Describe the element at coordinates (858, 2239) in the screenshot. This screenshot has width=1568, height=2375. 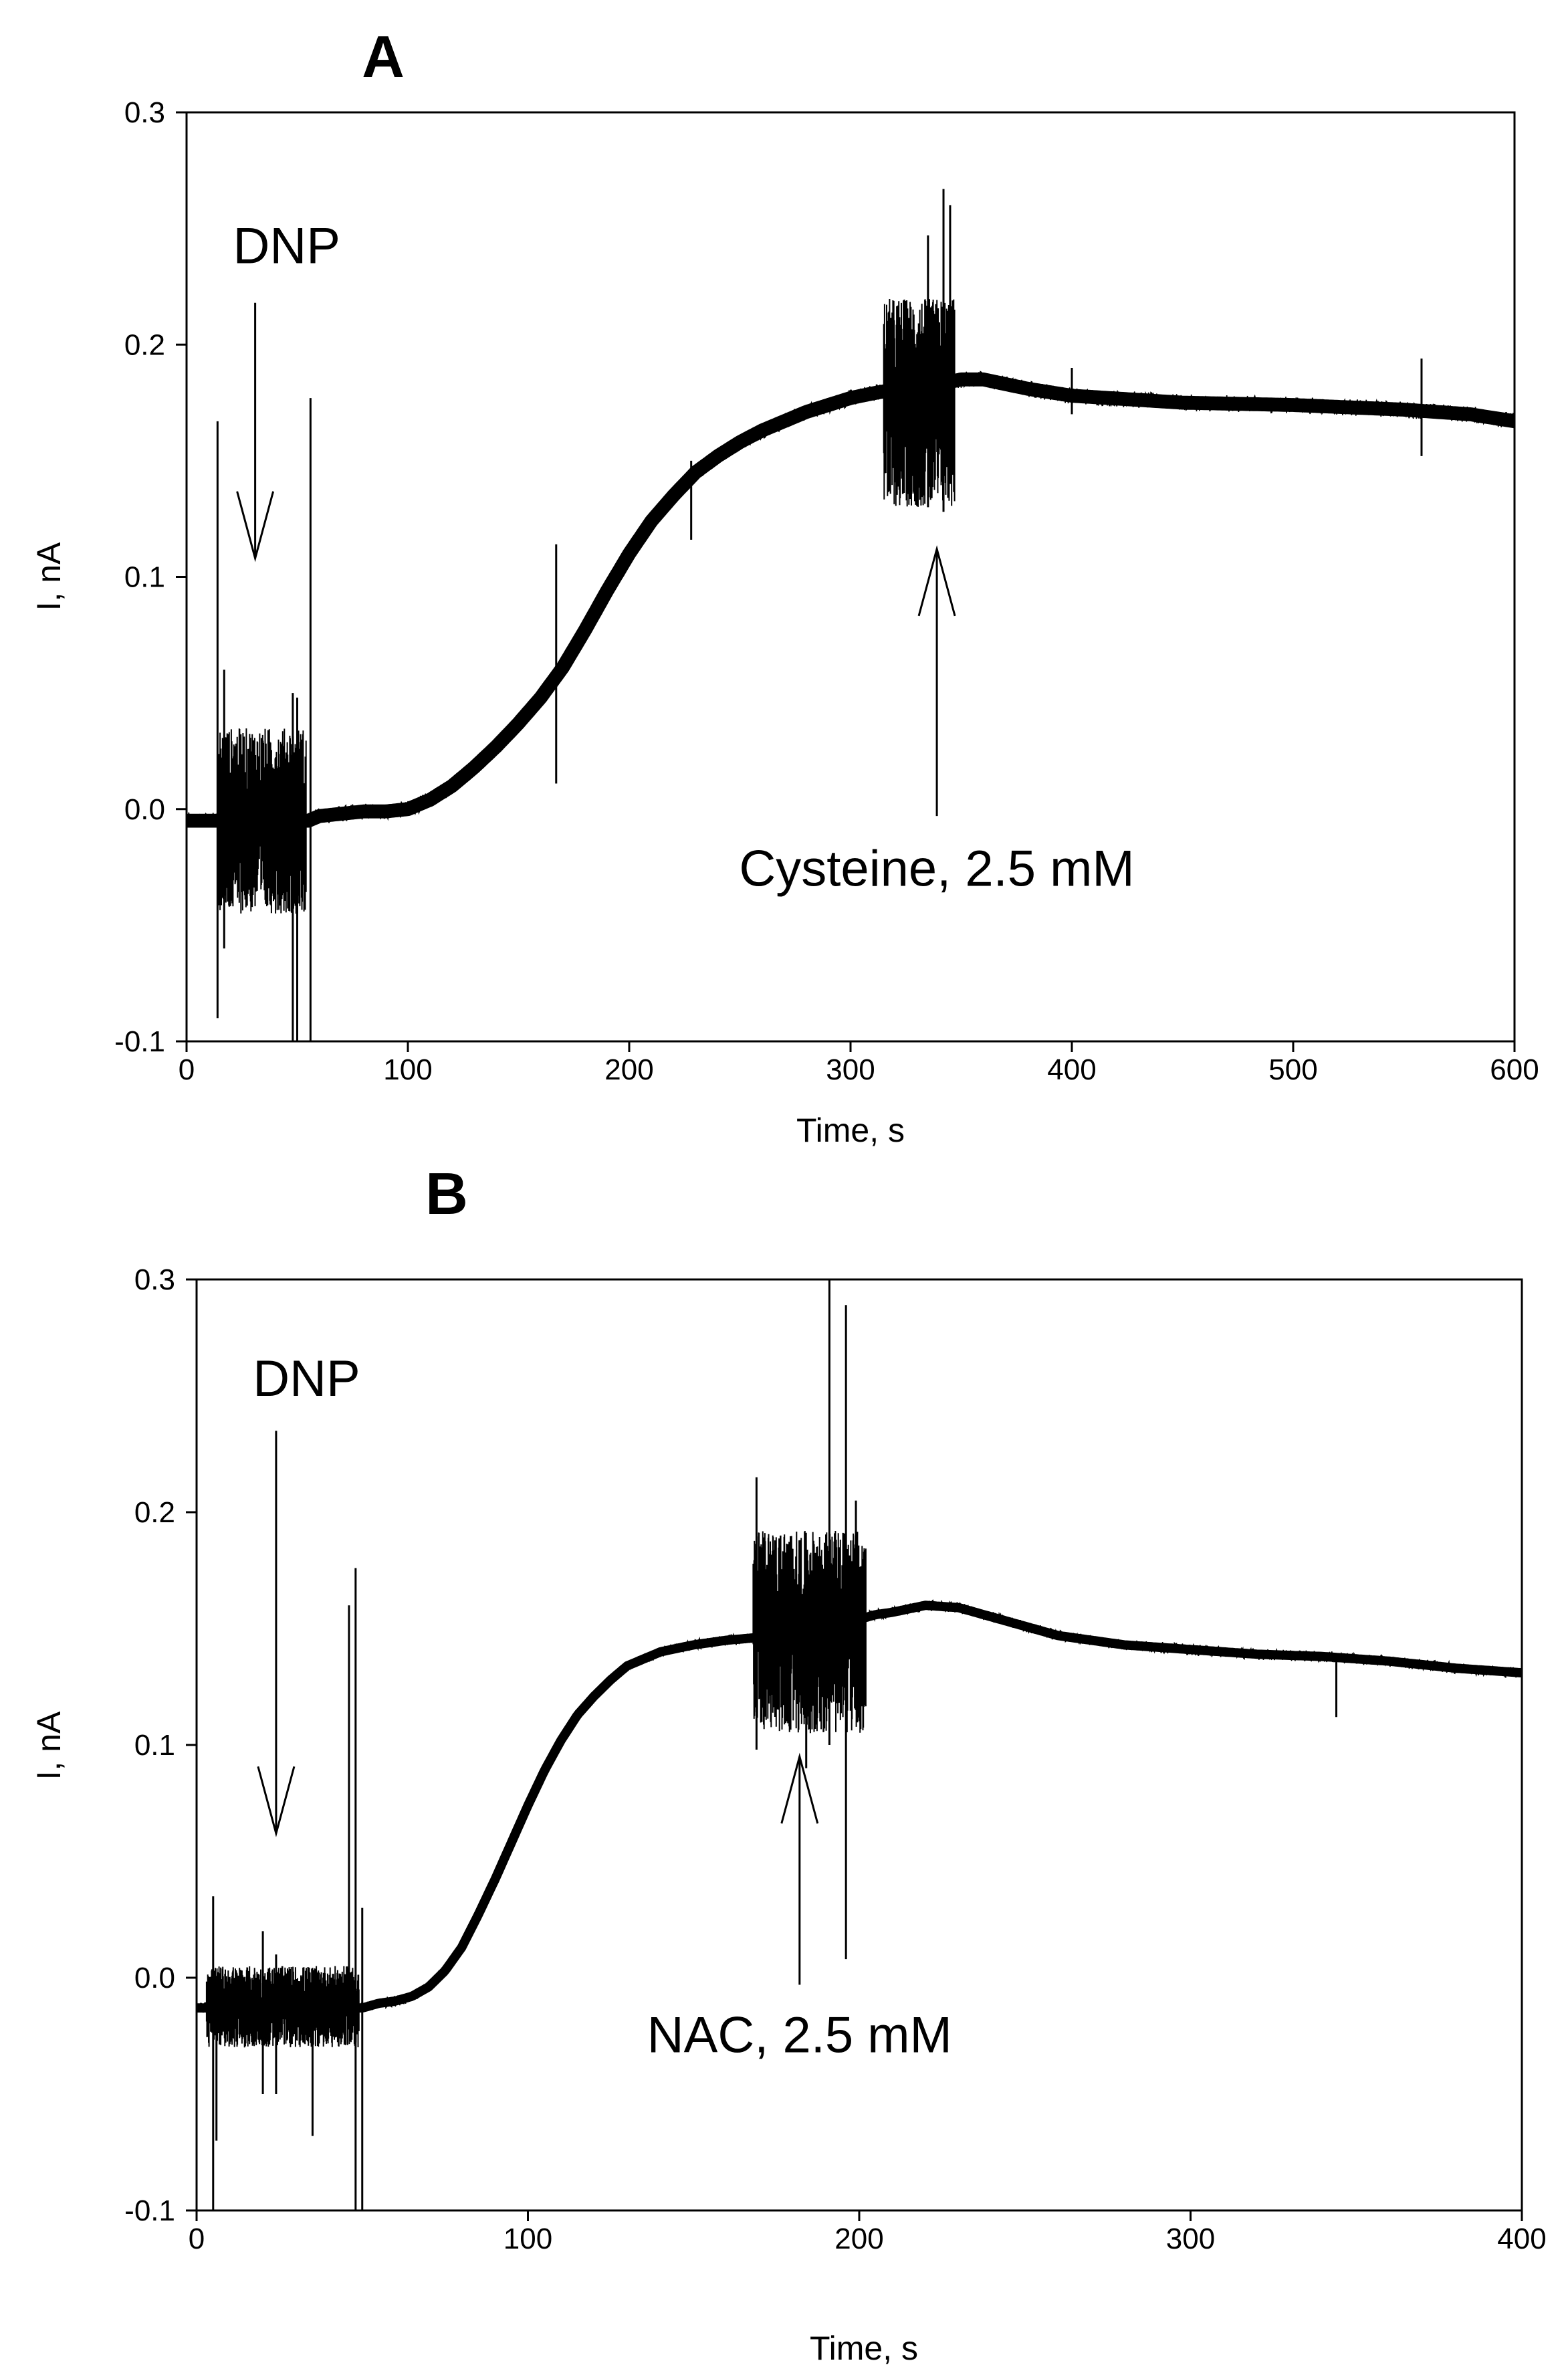
I see `panel-b-x-tick-label-2: 200` at that location.